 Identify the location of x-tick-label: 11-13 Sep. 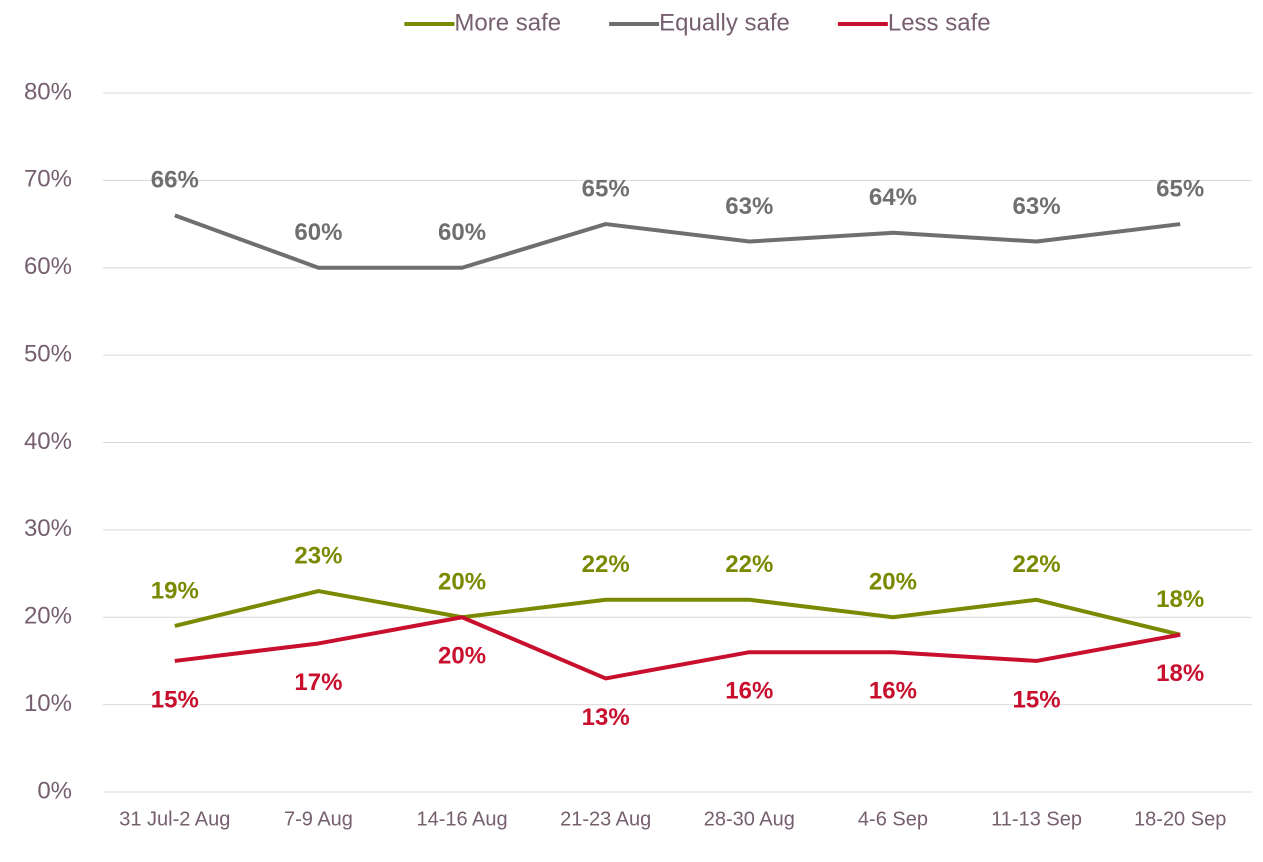
(1036, 819).